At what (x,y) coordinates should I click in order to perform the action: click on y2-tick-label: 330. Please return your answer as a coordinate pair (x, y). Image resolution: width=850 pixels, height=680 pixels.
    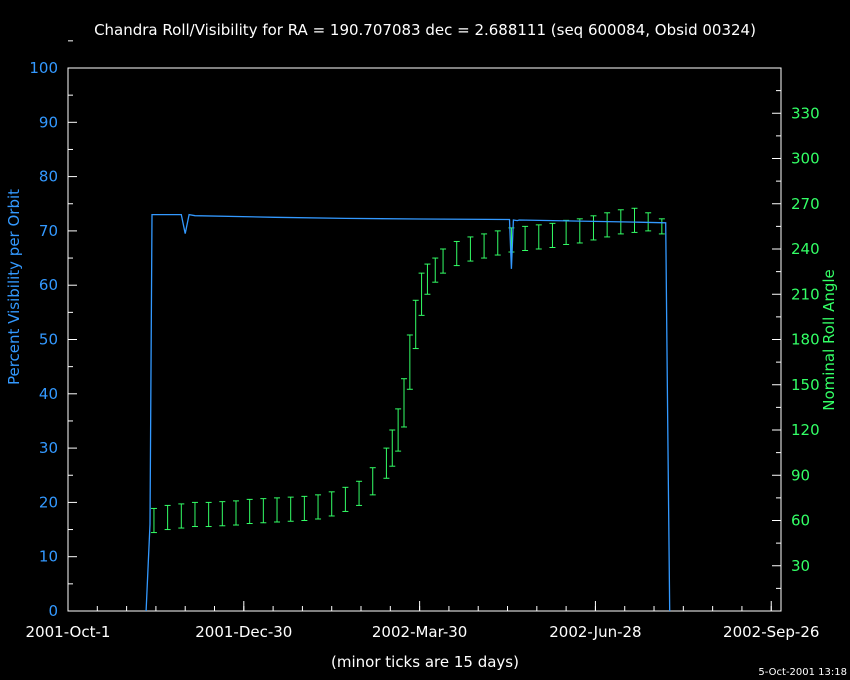
    Looking at the image, I should click on (805, 113).